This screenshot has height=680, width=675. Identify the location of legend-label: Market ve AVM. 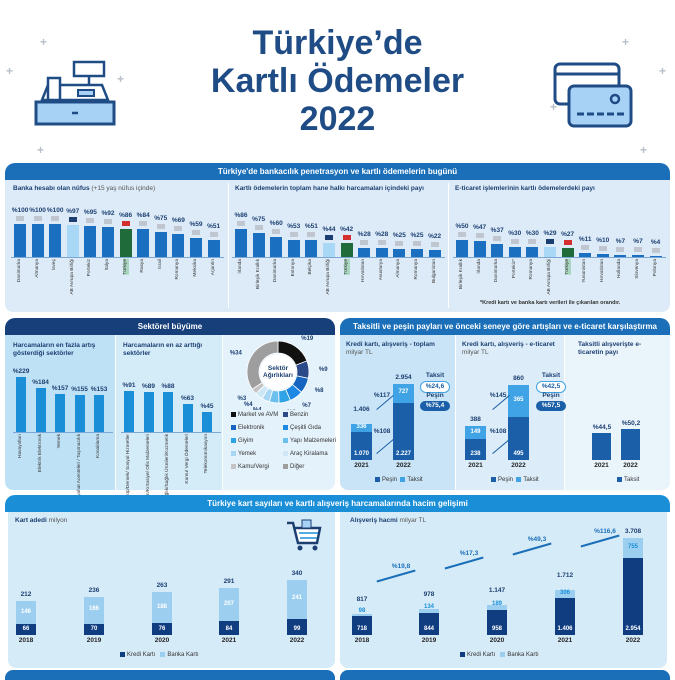
(258, 415).